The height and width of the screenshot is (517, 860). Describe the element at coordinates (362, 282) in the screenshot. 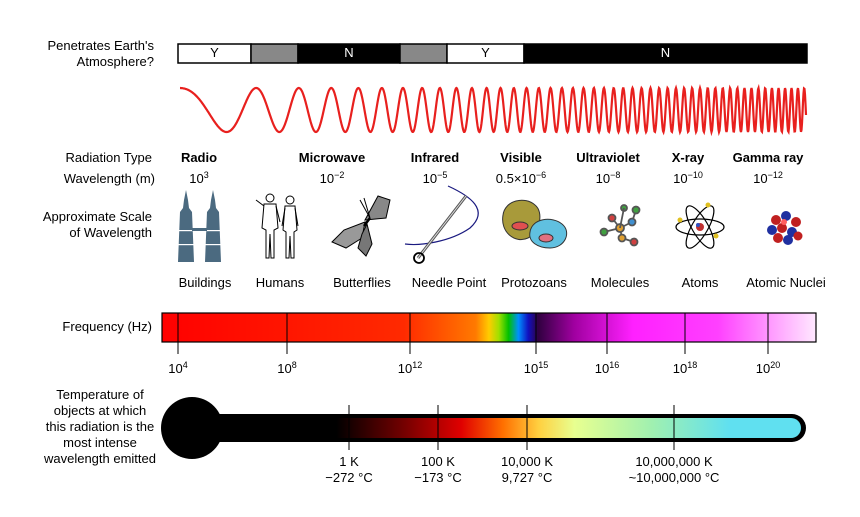

I see `scale-object-label: Butterflies` at that location.